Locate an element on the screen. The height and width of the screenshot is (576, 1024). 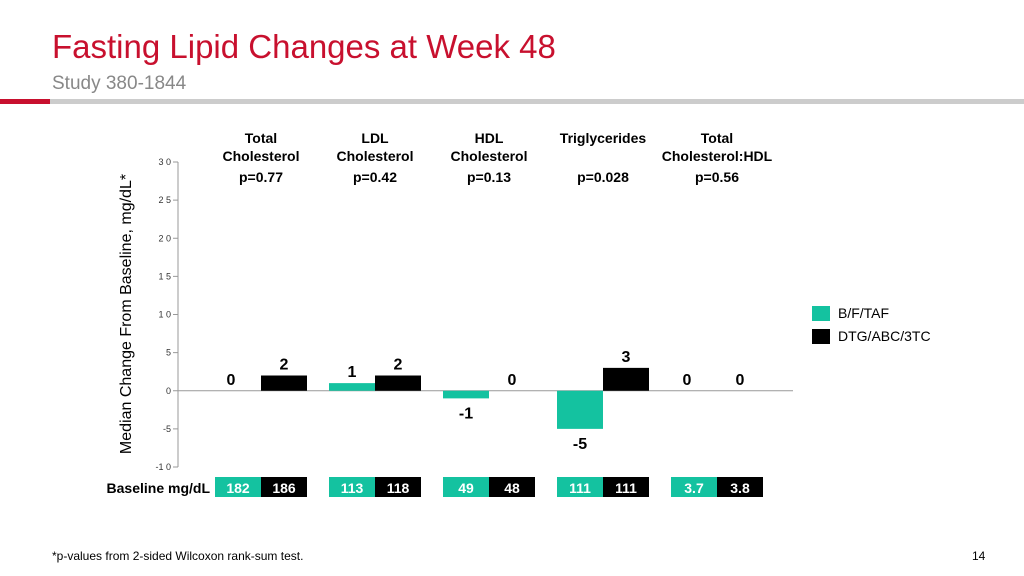
y-tick-label: 0 is located at coordinates (168, 391).